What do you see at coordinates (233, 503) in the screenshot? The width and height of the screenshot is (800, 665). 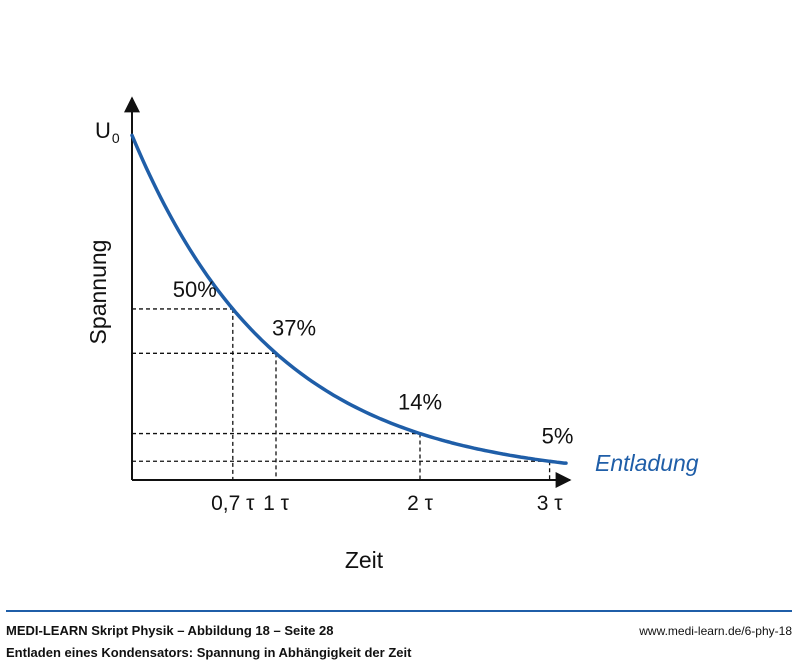 I see `x-tick-label: 0,7 τ` at bounding box center [233, 503].